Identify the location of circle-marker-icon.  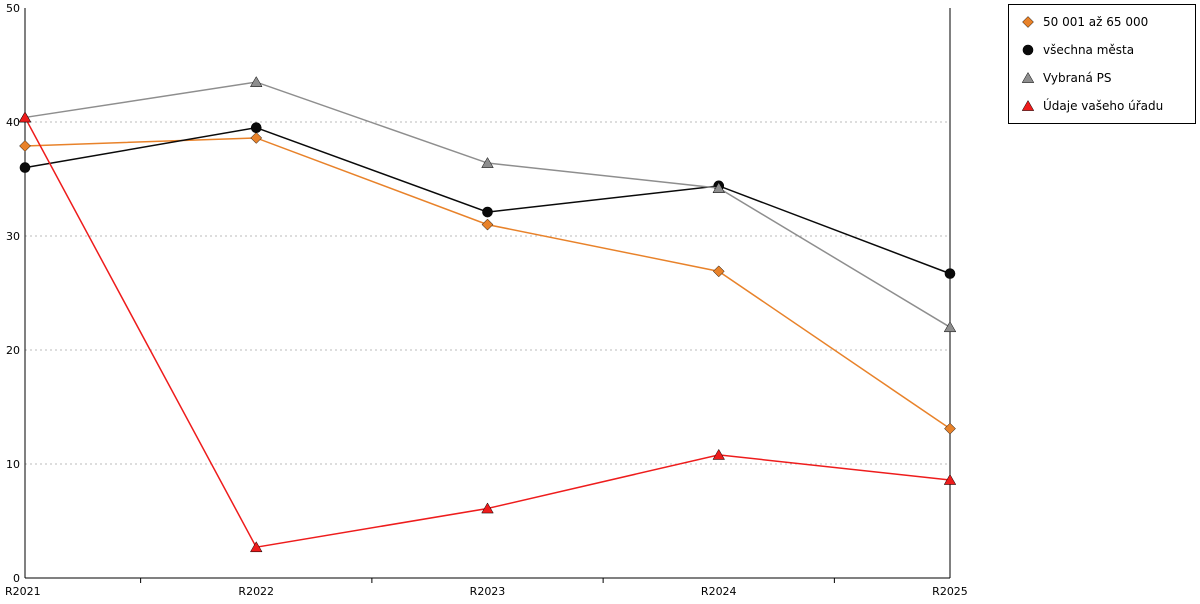
(1028, 50).